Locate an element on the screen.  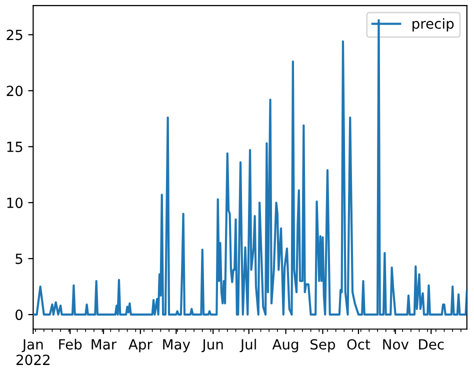
x-tick-label: Jan 2022 is located at coordinates (33, 352).